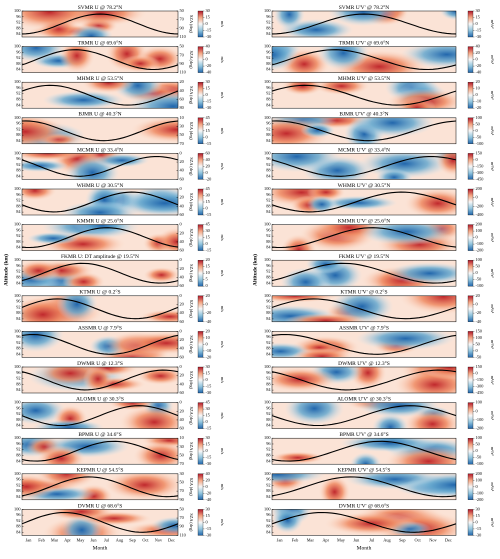 This screenshot has width=500, height=559. What do you see at coordinates (209, 65) in the screenshot?
I see `colorbar-tick-label: -20` at bounding box center [209, 65].